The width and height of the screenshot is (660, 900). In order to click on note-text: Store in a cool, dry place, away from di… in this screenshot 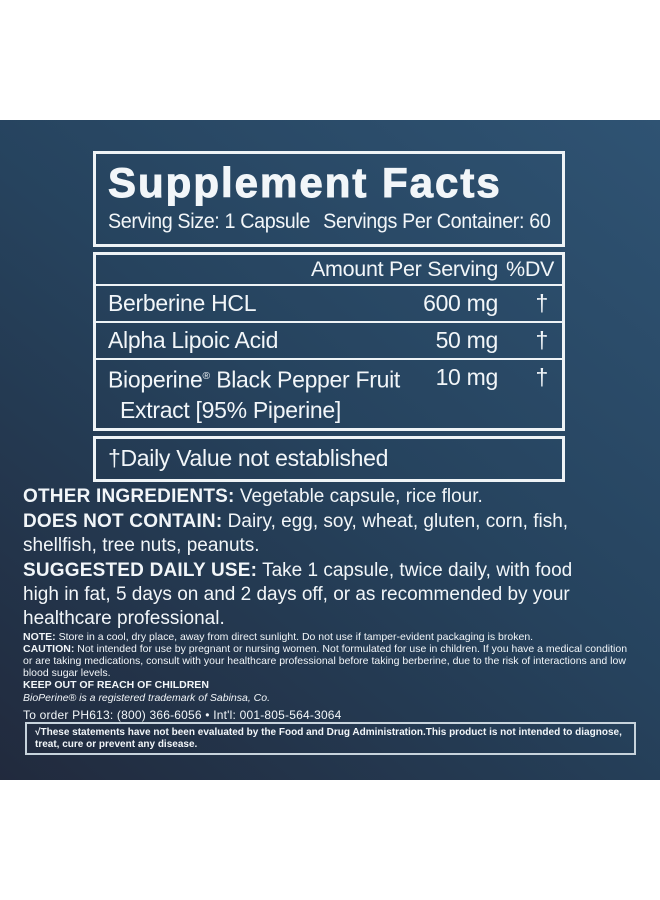, I will do `click(296, 637)`.